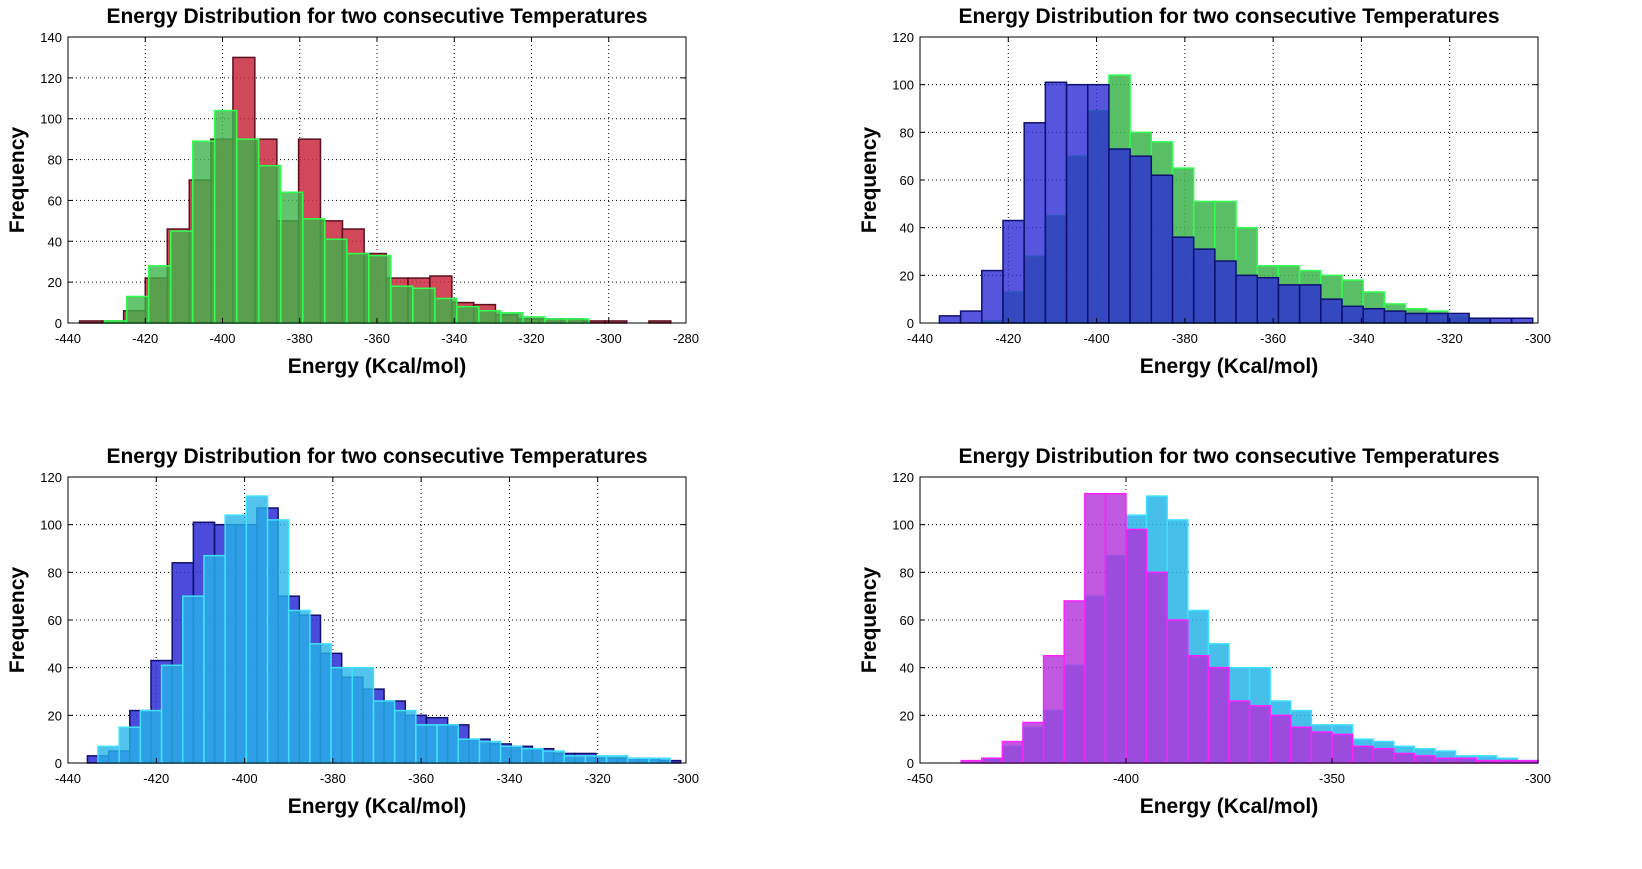  I want to click on series-green, so click(346, 216).